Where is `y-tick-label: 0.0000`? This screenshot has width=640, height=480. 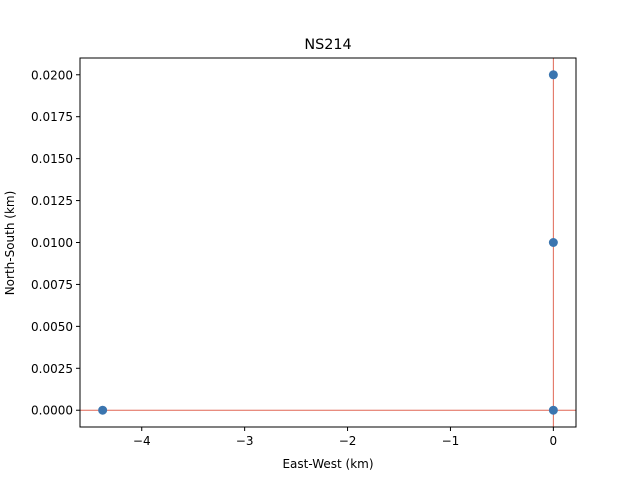 y-tick-label: 0.0000 is located at coordinates (52, 411).